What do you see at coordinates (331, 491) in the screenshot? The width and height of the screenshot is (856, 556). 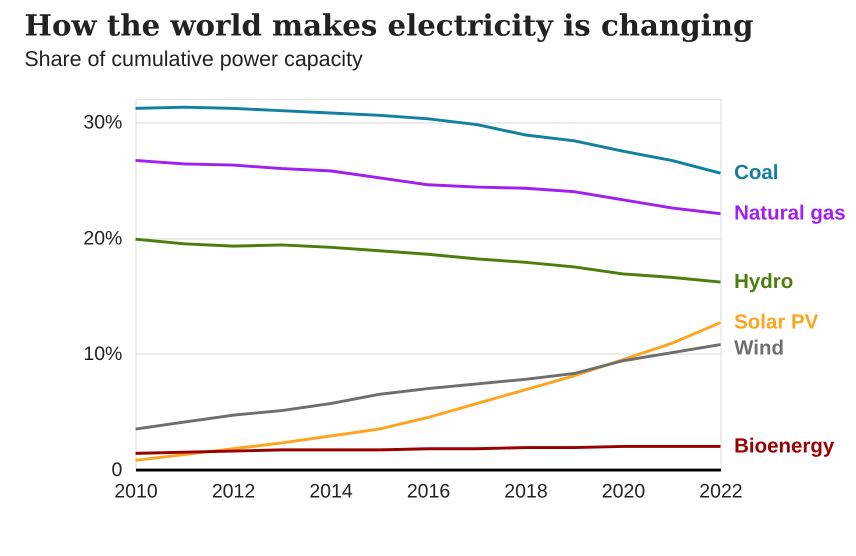 I see `x-tick-label: 2014` at bounding box center [331, 491].